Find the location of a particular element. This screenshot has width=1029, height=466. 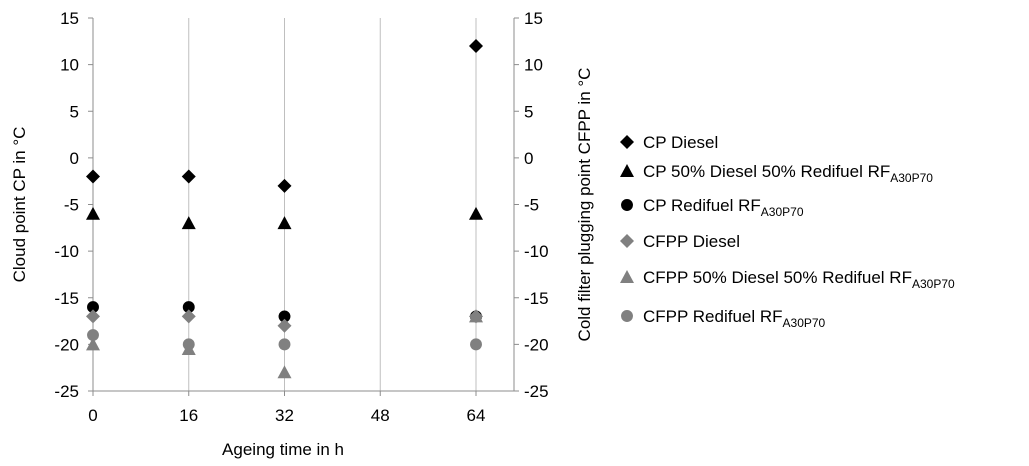

y-tick-label: -20 is located at coordinates (66, 344).